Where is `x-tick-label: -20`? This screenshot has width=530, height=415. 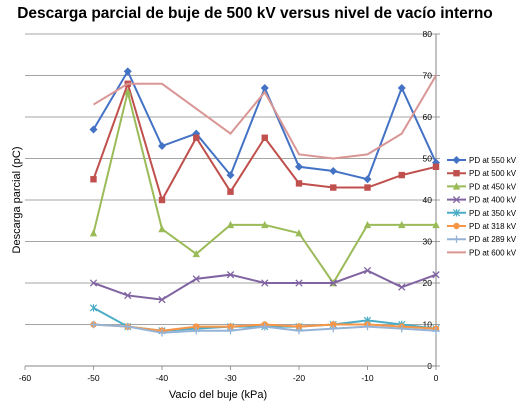
x-tick-label: -20 is located at coordinates (299, 378).